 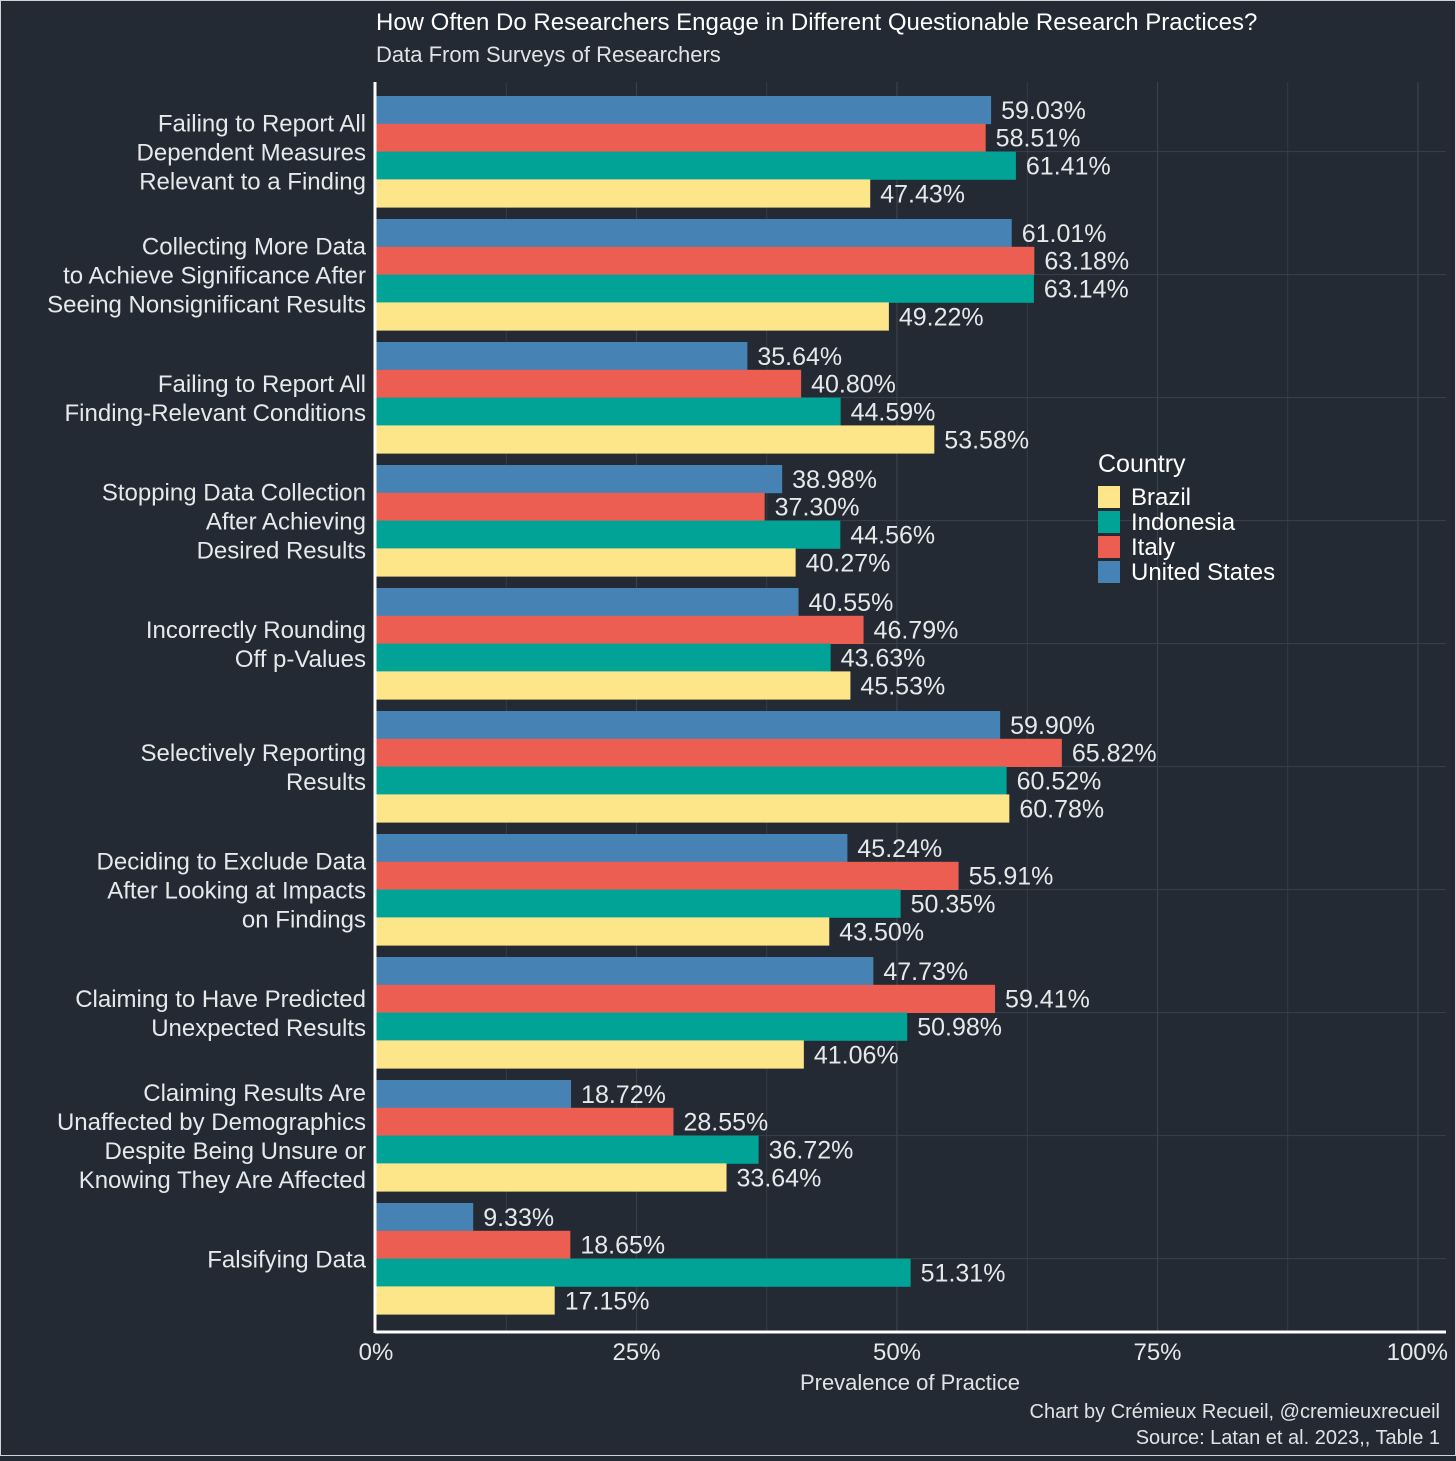 What do you see at coordinates (254, 1093) in the screenshot?
I see `category-label-line: Claiming Results Are` at bounding box center [254, 1093].